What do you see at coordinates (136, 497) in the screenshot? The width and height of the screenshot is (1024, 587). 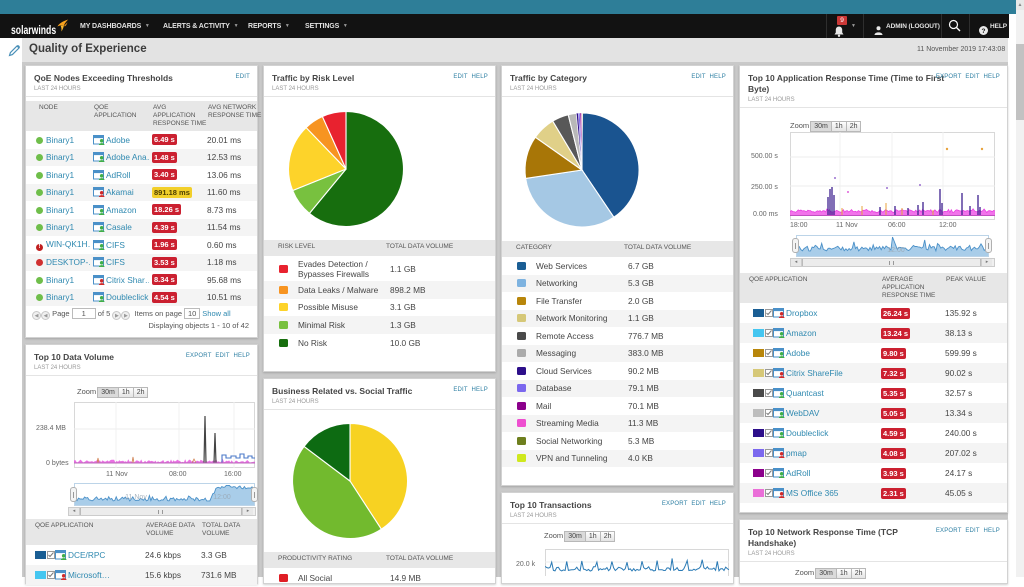 I see `svg-text: 11 Nov` at bounding box center [136, 497].